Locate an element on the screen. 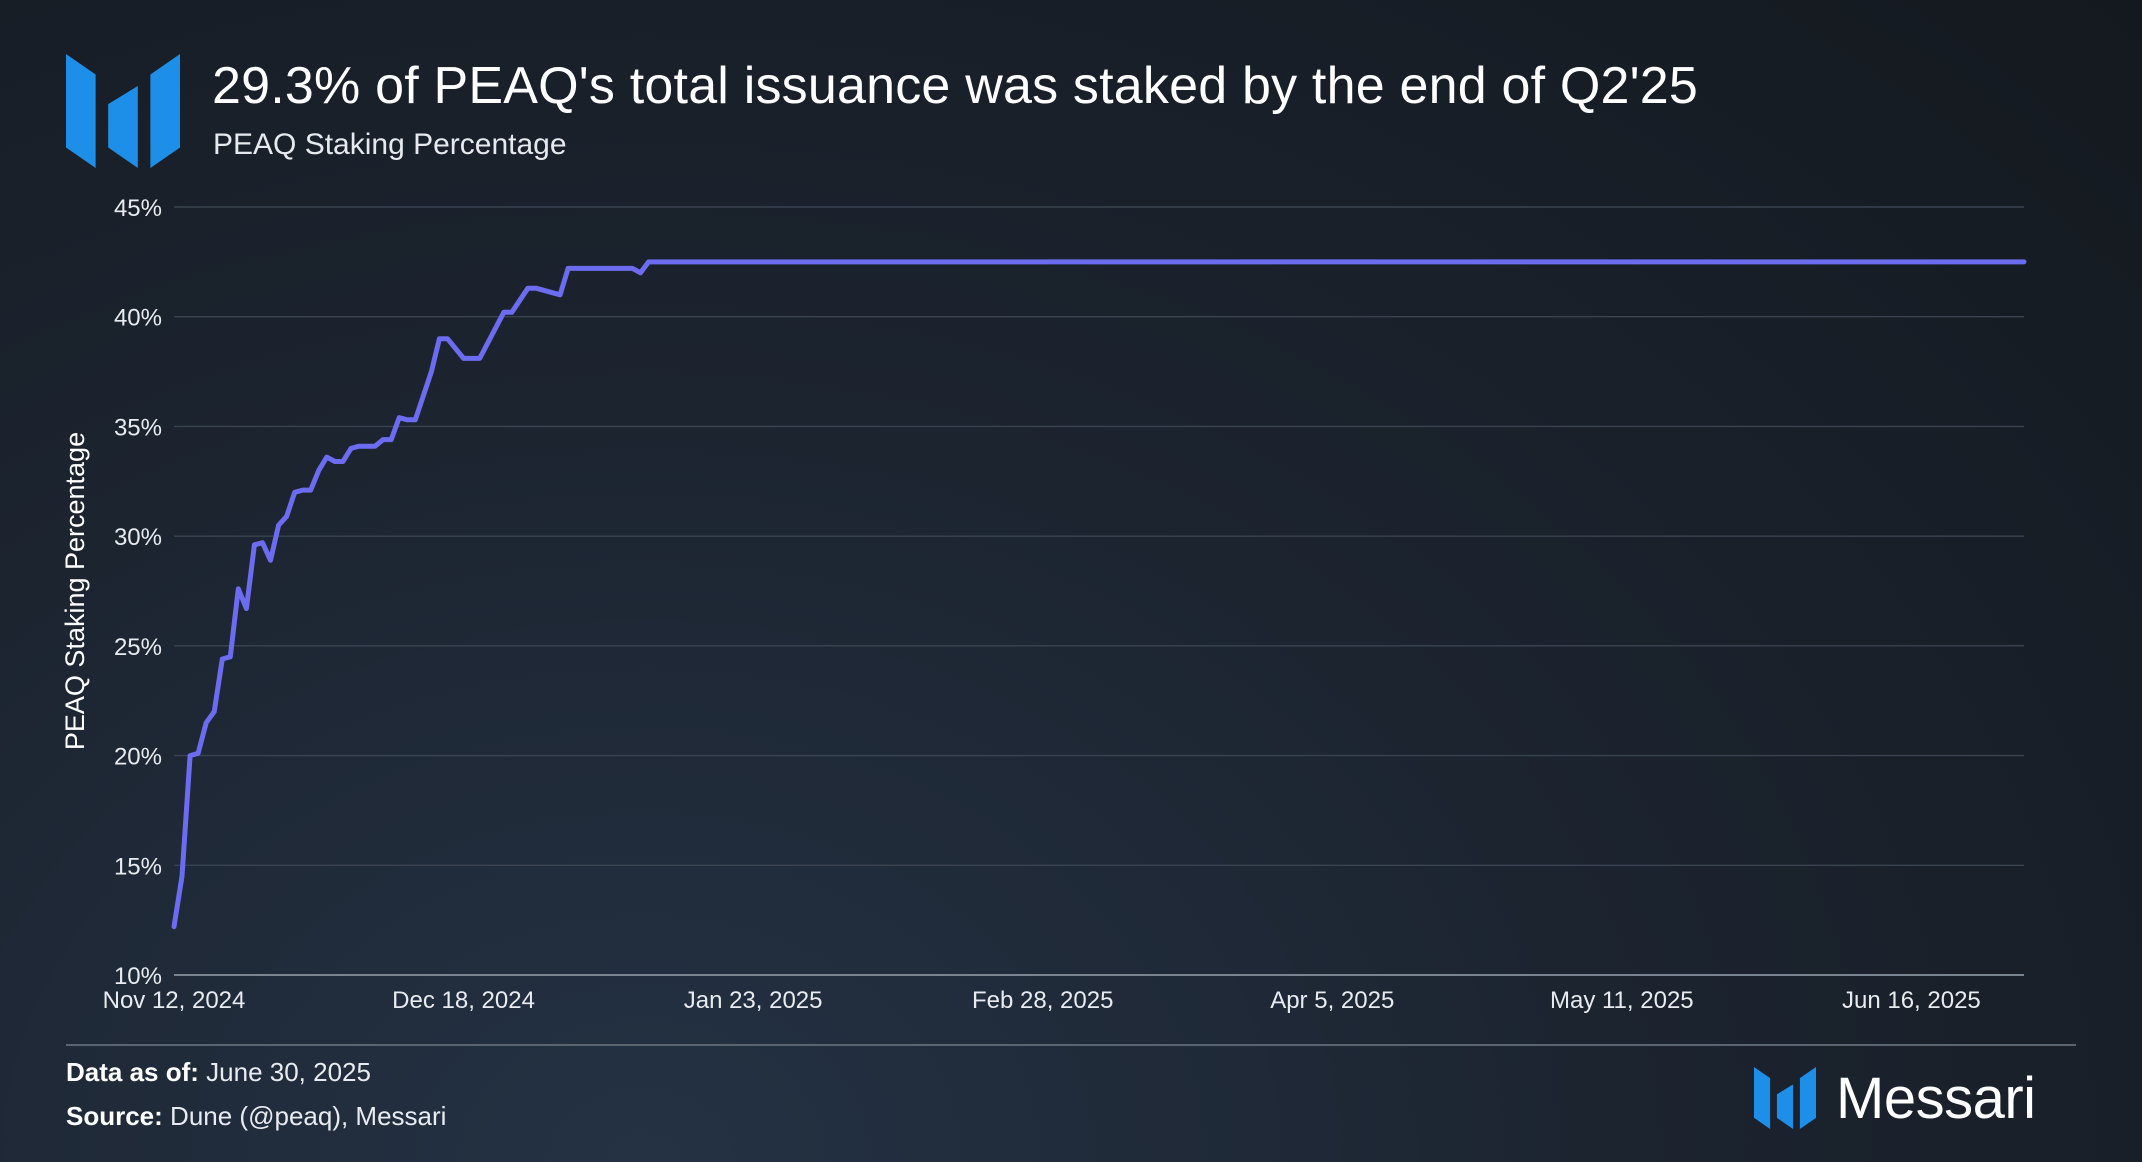  data-as-of-value: June 30, 2025 is located at coordinates (288, 1072).